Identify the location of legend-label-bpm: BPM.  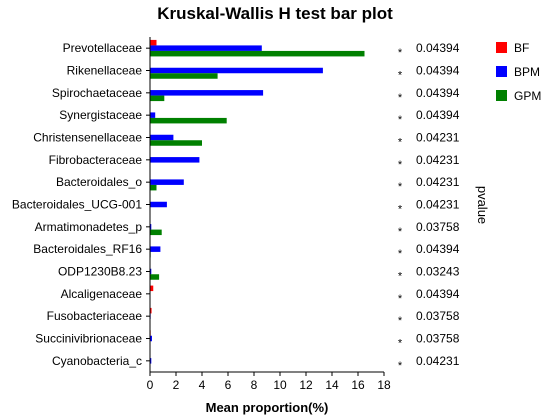
(527, 72).